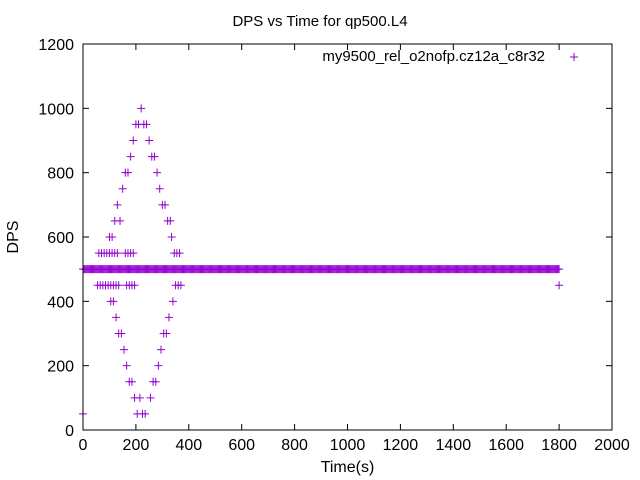 The height and width of the screenshot is (480, 640). I want to click on legend-label: my9500_rel_o2nofp.cz12a_c8r32, so click(433, 56).